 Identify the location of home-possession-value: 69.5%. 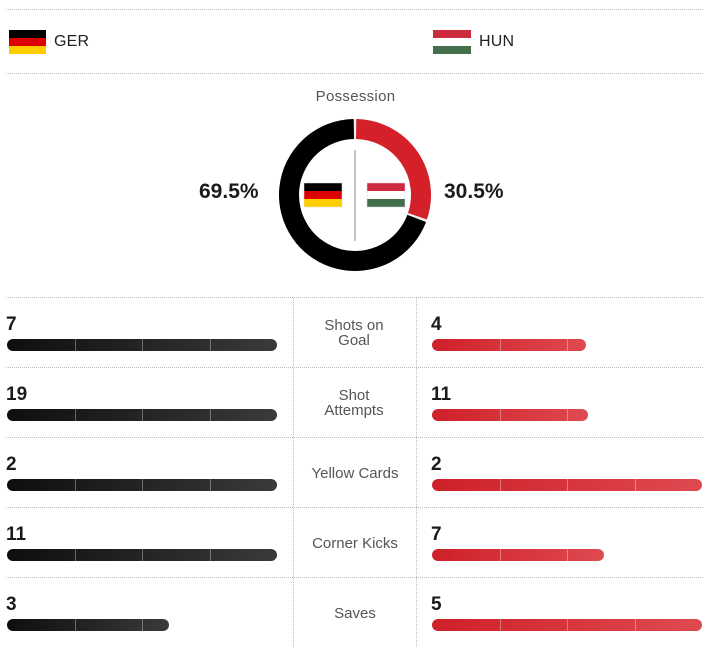
(229, 191).